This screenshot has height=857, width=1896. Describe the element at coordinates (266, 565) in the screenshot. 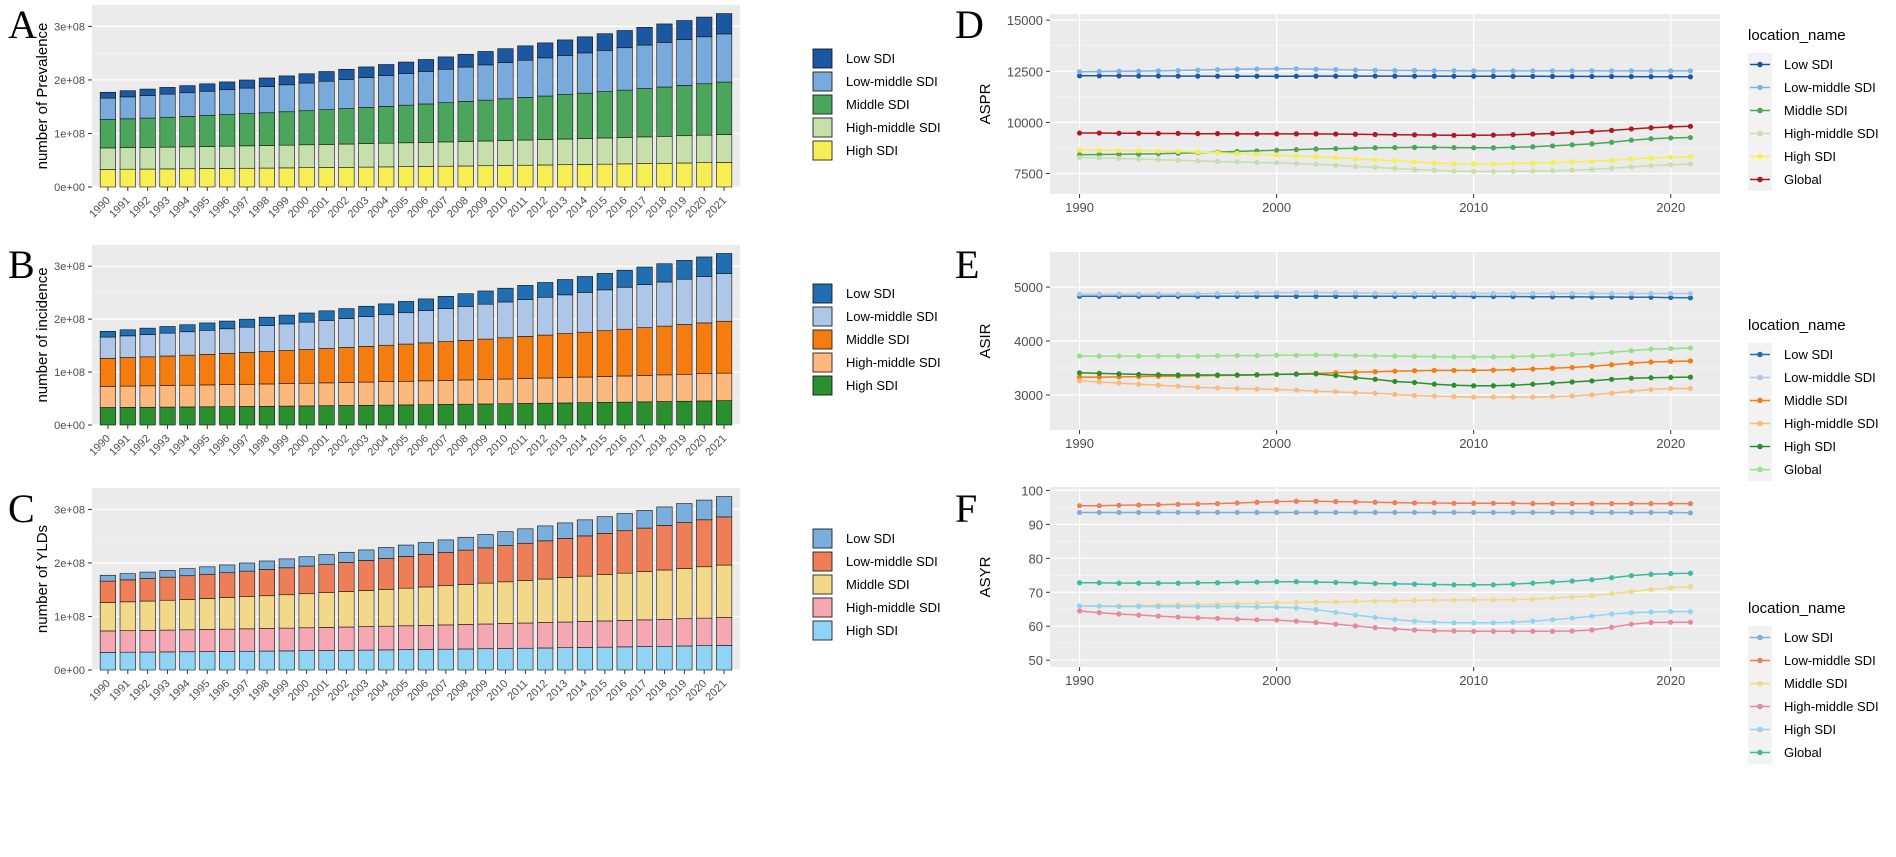

I see `bar-low-sdi-1998` at that location.